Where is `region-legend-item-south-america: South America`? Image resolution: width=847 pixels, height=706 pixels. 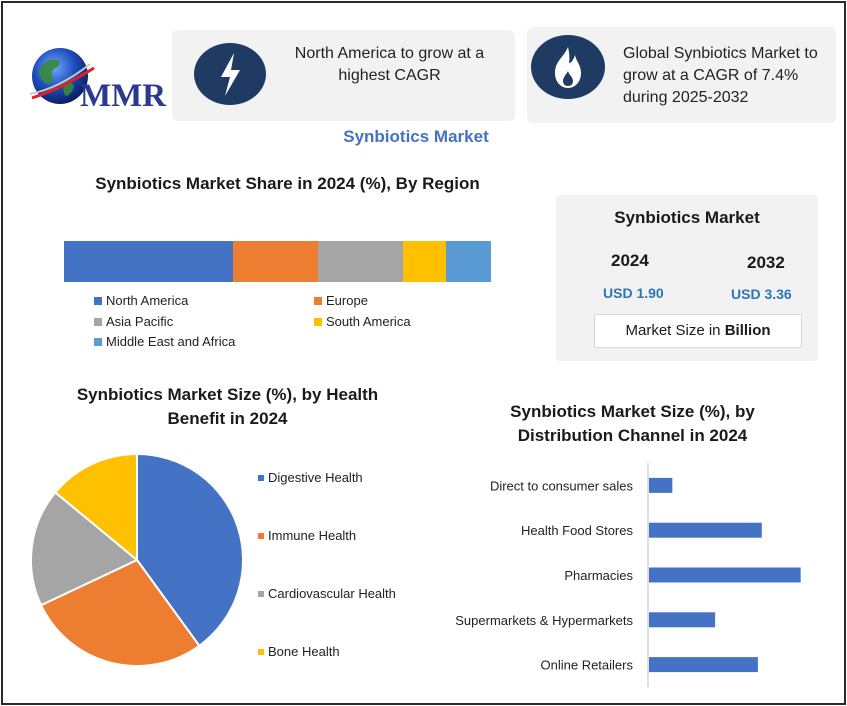 region-legend-item-south-america: South America is located at coordinates (362, 321).